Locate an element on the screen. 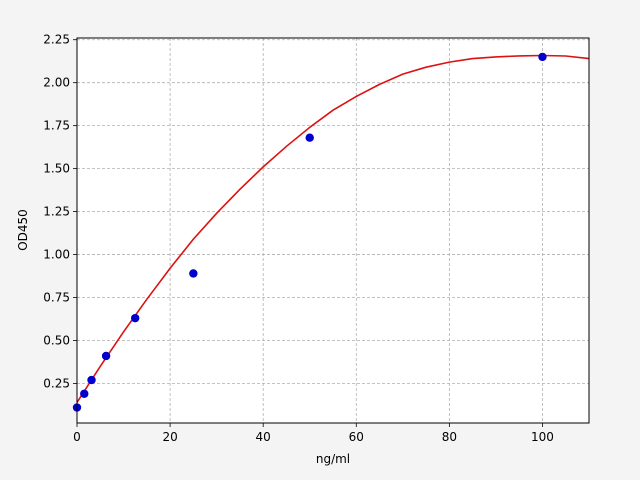  y-tick-label: 2.00 is located at coordinates (56, 83).